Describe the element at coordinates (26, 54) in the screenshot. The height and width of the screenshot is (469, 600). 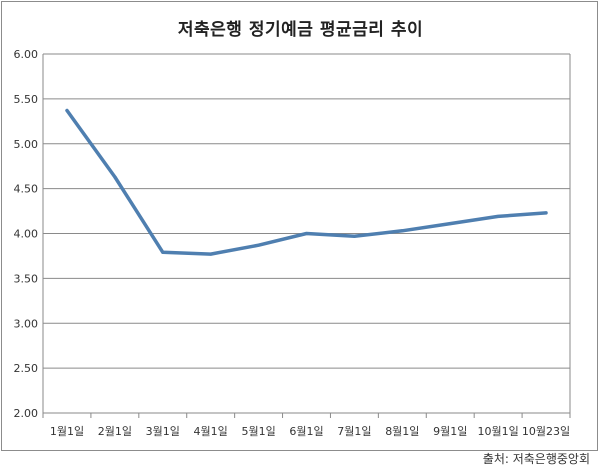
I see `y-tick-label: 6.00` at that location.